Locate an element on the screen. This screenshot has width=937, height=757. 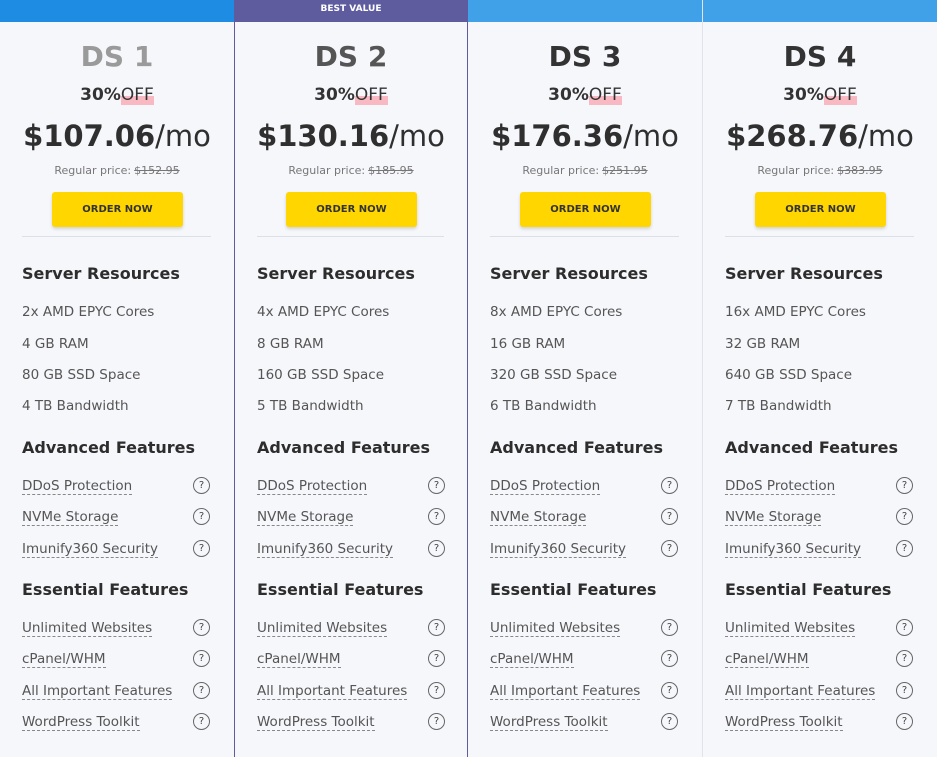
top-bar is located at coordinates (117, 11).